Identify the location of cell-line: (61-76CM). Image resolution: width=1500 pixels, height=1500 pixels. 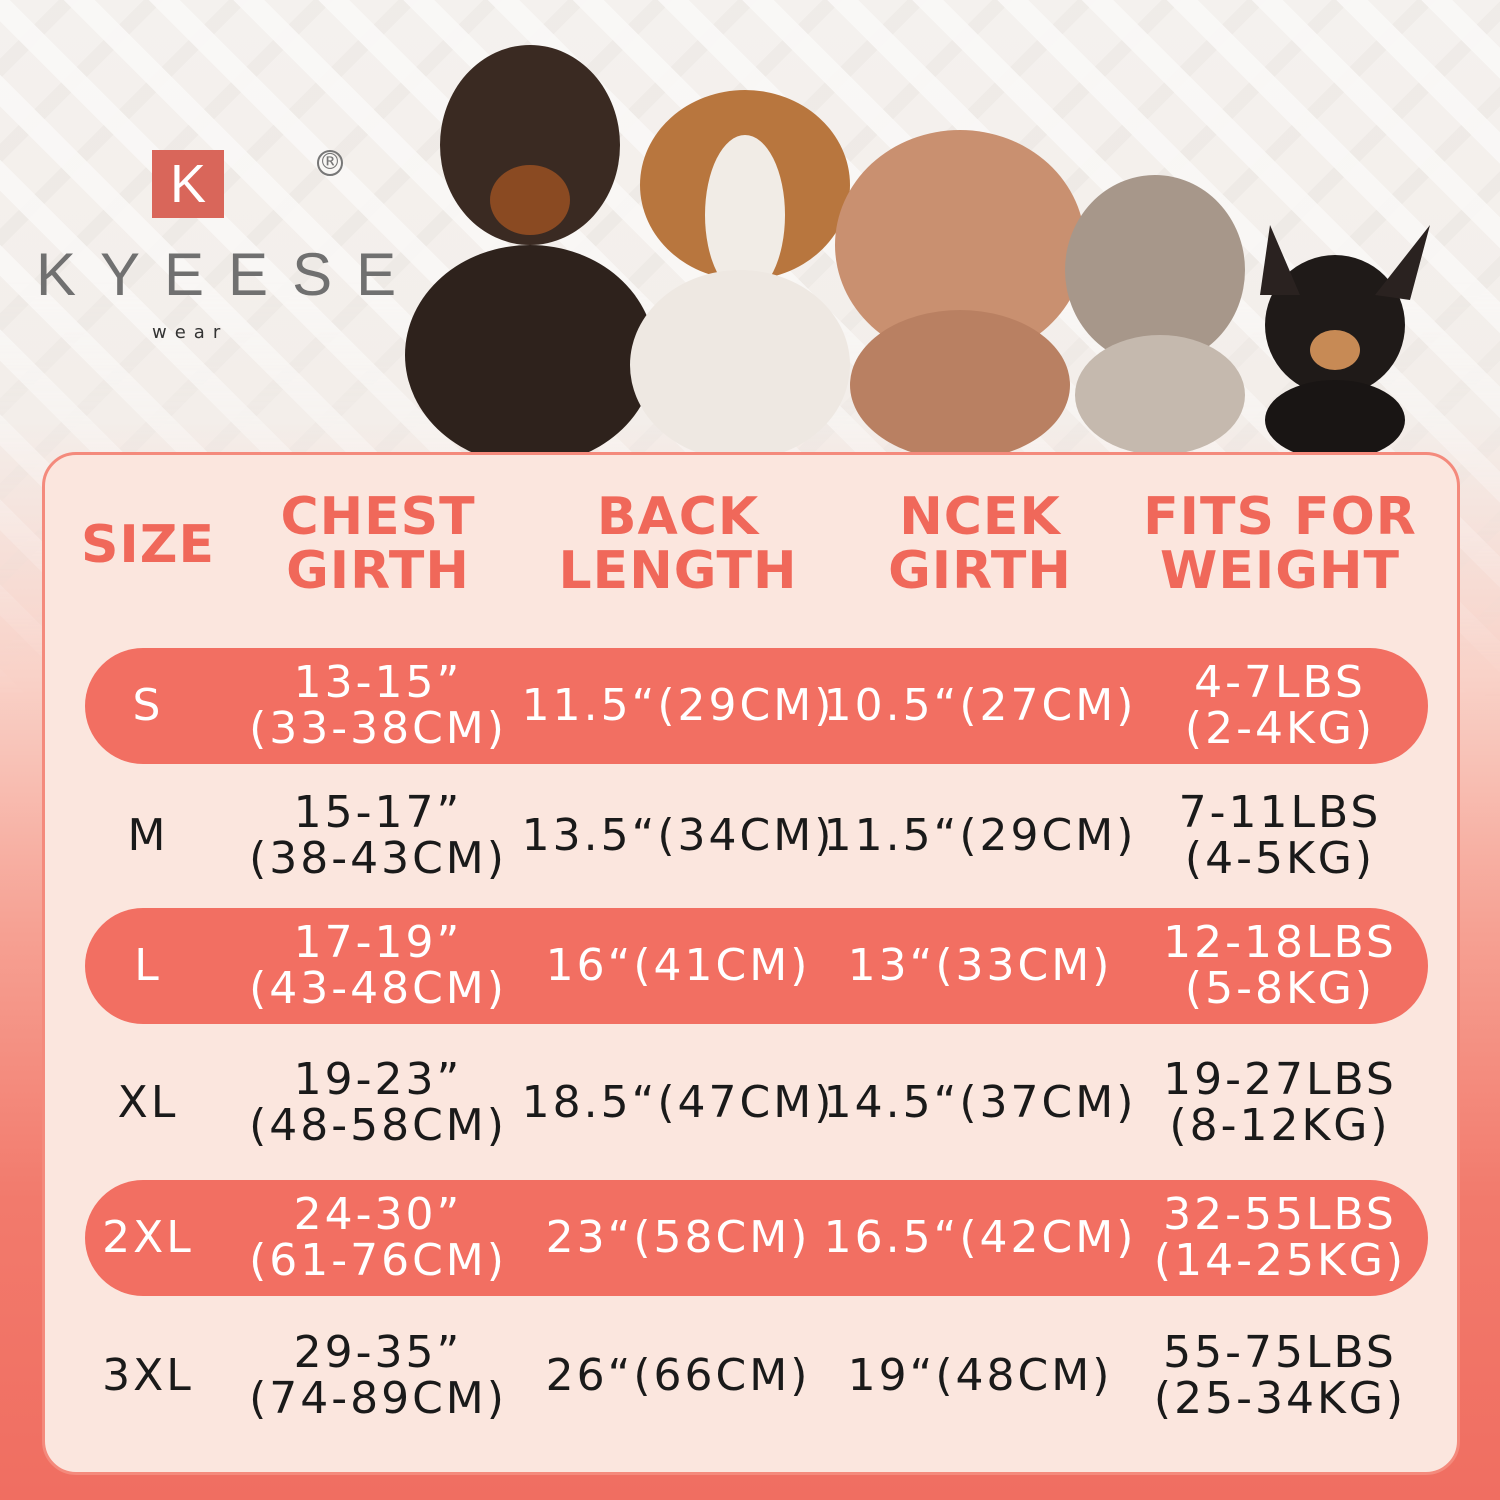
(378, 1260).